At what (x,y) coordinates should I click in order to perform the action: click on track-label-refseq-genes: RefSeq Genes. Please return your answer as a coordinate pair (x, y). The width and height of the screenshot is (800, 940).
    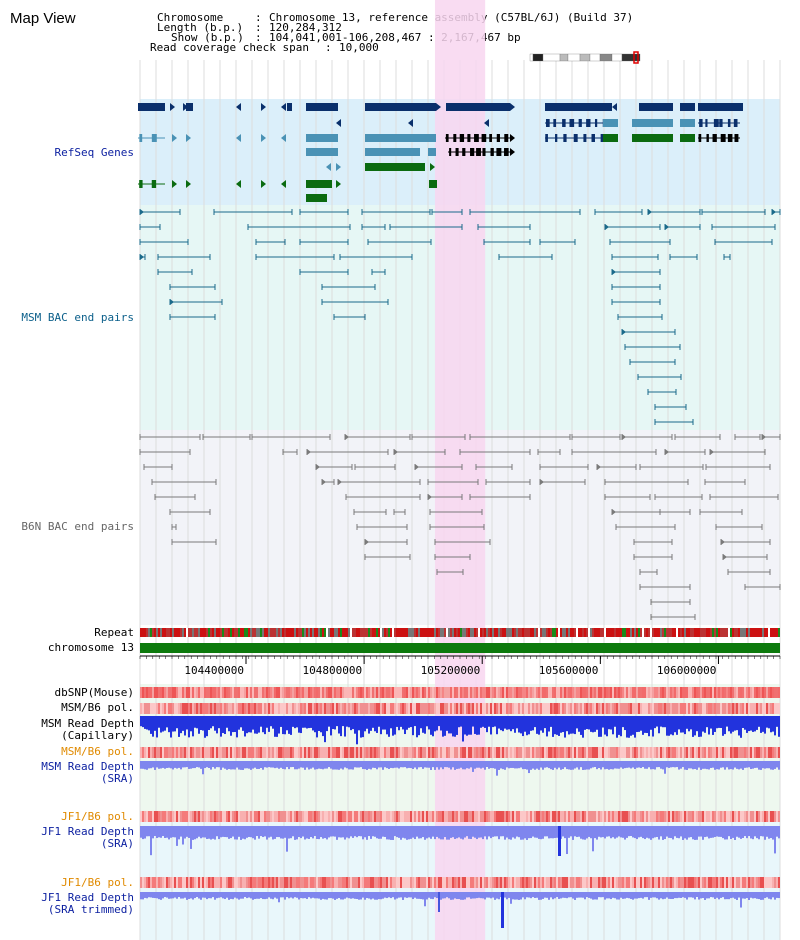
    Looking at the image, I should click on (94, 152).